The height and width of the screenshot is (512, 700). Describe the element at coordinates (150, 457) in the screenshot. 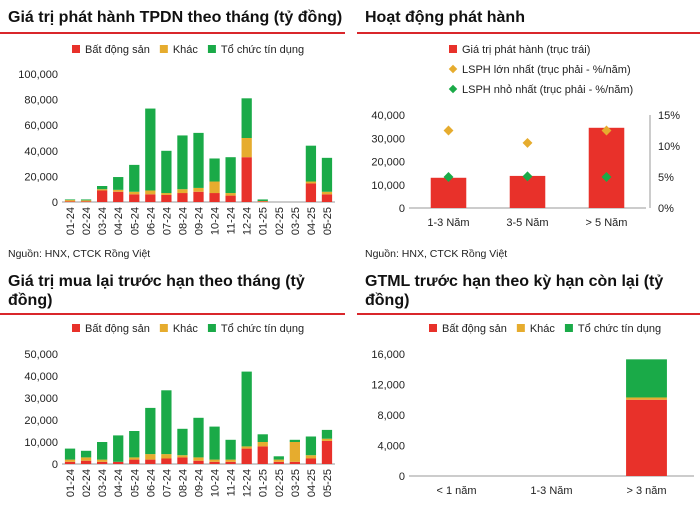

I see `bar-06-24-s1` at that location.